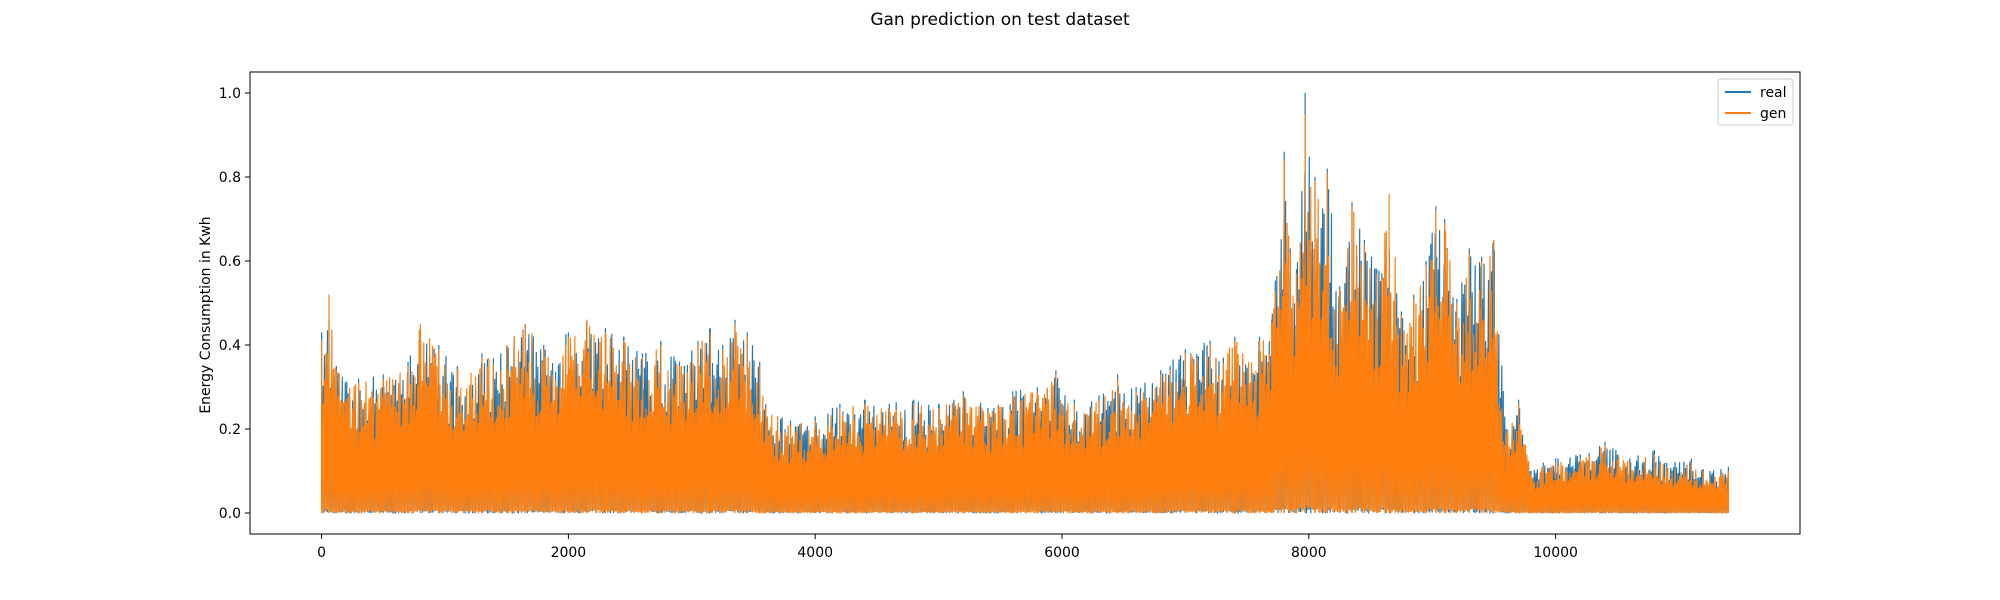 The width and height of the screenshot is (2000, 600). Describe the element at coordinates (947, 547) in the screenshot. I see `x-axis: 0 2000 4000 6000 8000 10000` at that location.